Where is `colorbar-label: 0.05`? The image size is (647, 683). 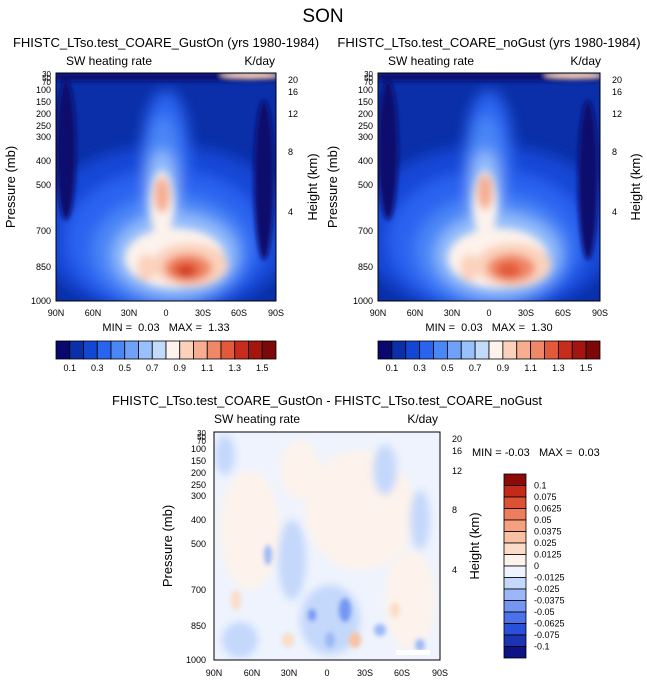 colorbar-label: 0.05 is located at coordinates (543, 520).